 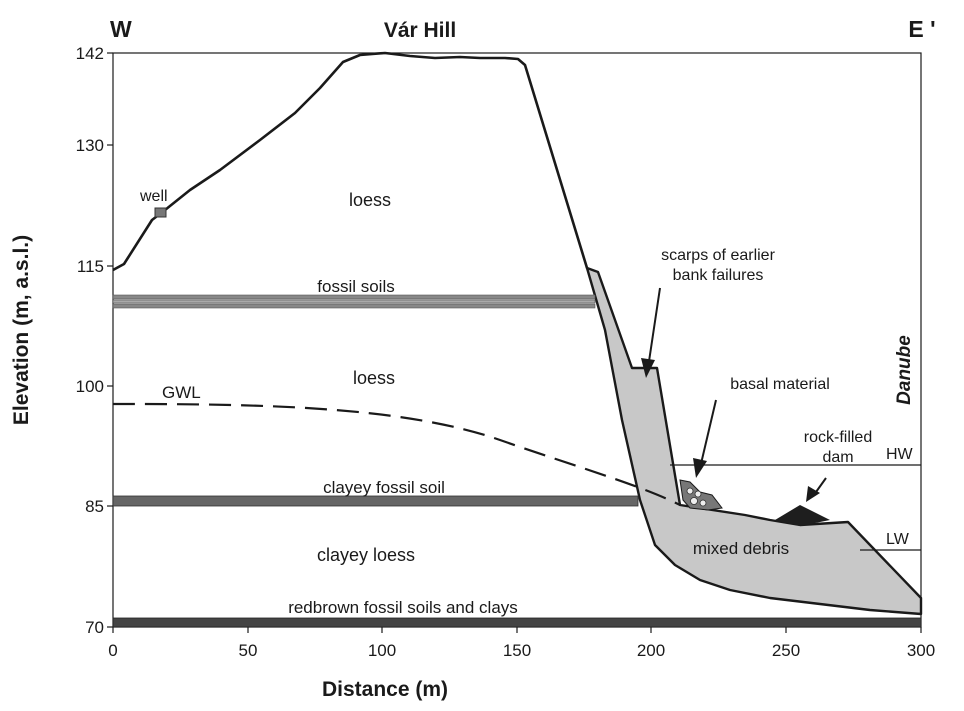 What do you see at coordinates (385, 689) in the screenshot?
I see `x-axis-title: Distance (m)` at bounding box center [385, 689].